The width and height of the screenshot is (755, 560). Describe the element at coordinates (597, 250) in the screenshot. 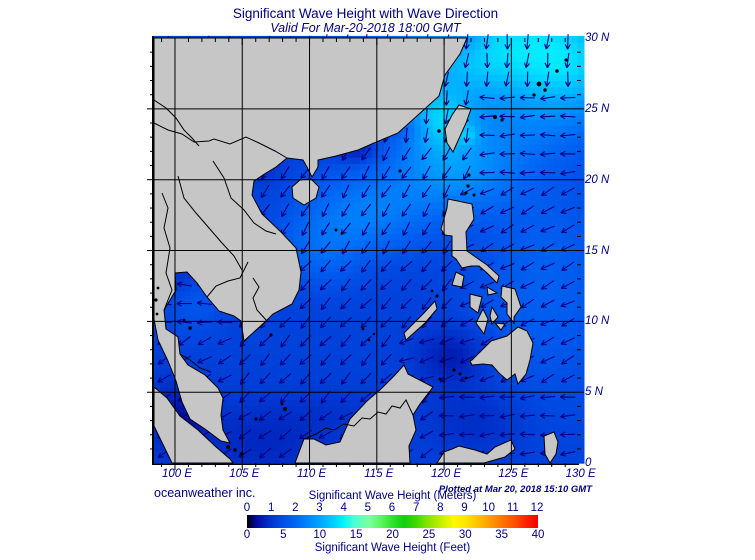

I see `latitude-label: 15 N` at that location.